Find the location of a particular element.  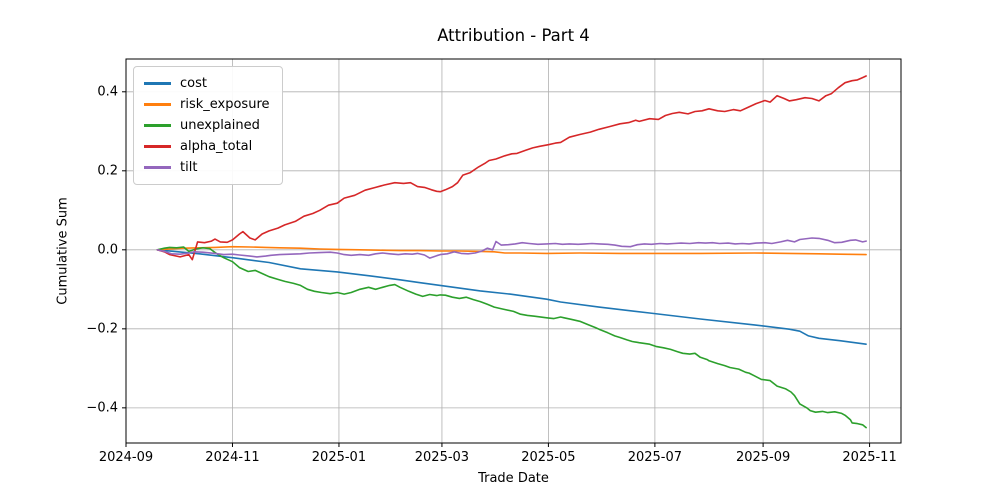

legend-item-cost: cost is located at coordinates (207, 83).